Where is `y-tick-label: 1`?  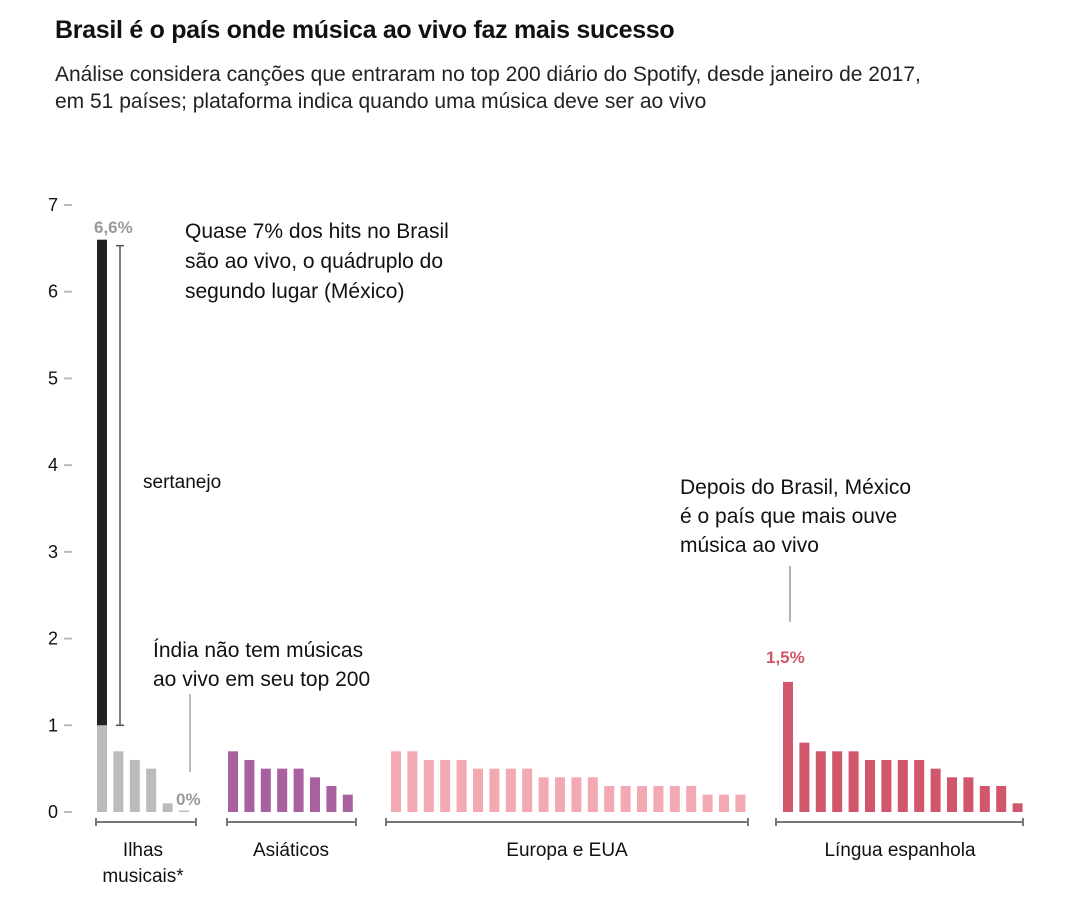 y-tick-label: 1 is located at coordinates (53, 725).